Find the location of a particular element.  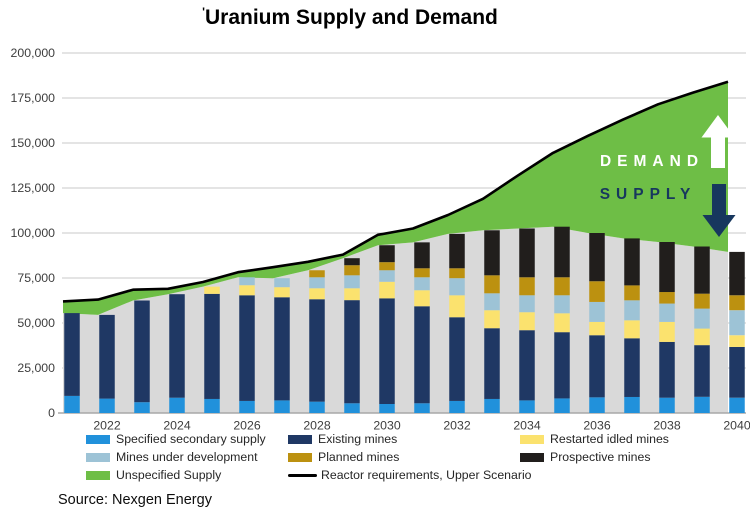

x-axis-label: 2022 is located at coordinates (107, 426).